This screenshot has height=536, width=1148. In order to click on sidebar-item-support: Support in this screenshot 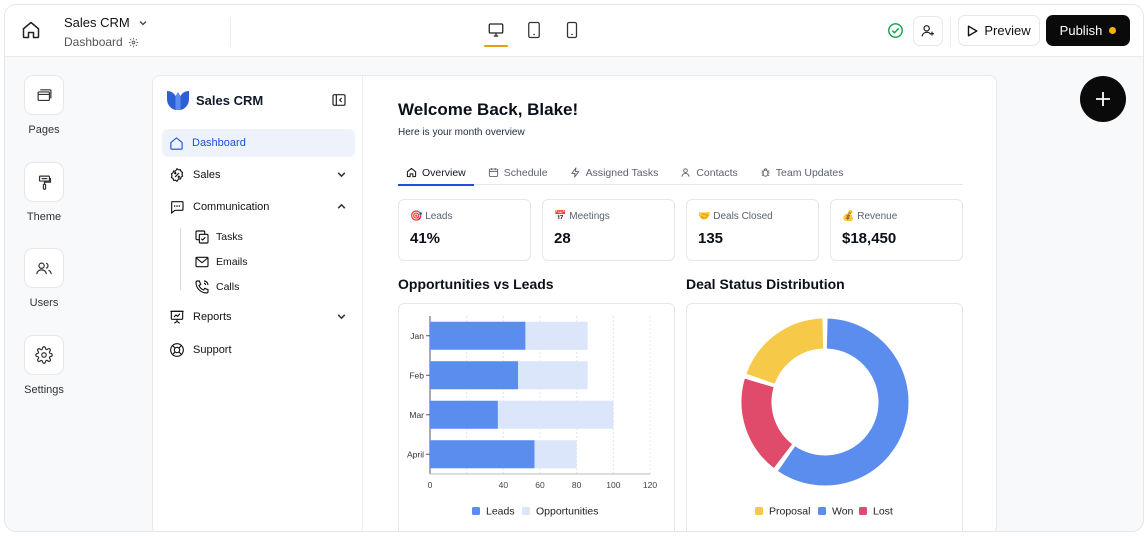, I will do `click(258, 350)`.